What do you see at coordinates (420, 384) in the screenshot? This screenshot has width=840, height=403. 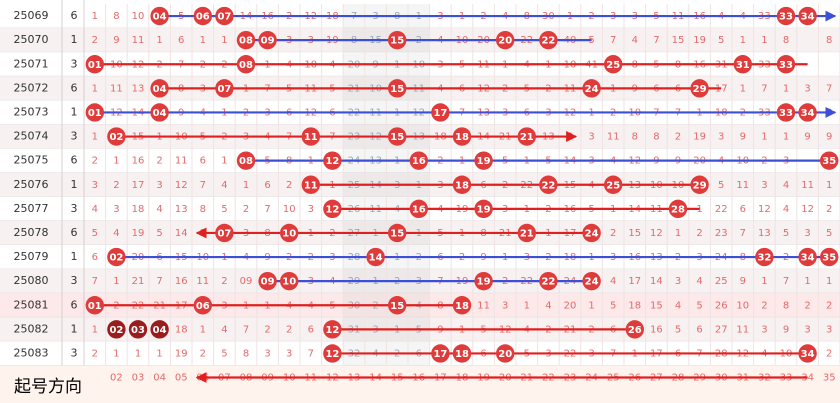 I see `footer-band` at bounding box center [420, 384].